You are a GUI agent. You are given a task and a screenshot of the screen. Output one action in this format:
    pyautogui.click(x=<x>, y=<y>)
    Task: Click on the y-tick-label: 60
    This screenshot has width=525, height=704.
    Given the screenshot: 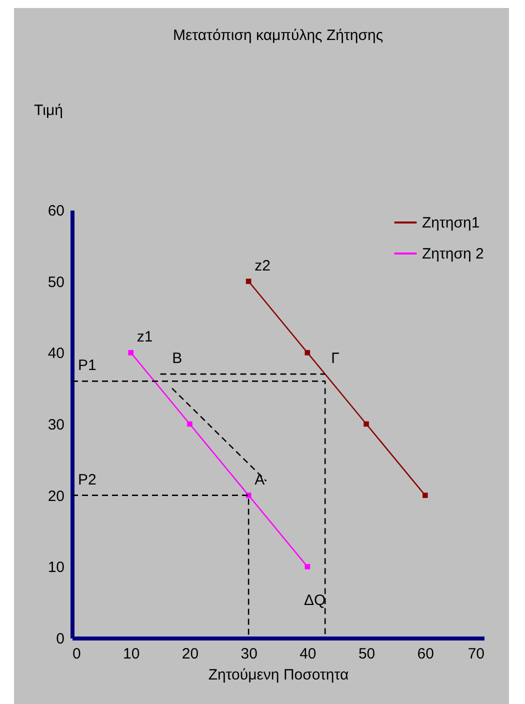 What is the action you would take?
    pyautogui.click(x=56, y=211)
    